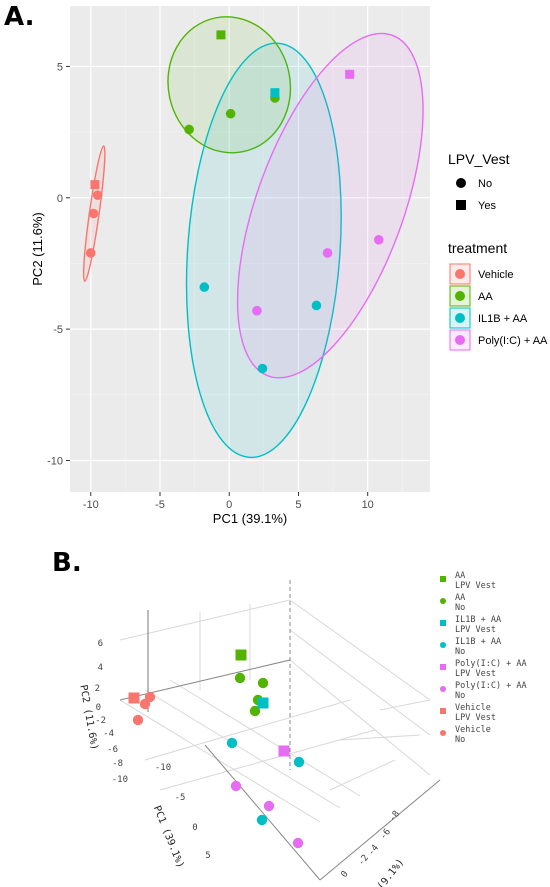 The image size is (550, 887). I want to click on 3d-z-tick-label: 0, so click(344, 874).